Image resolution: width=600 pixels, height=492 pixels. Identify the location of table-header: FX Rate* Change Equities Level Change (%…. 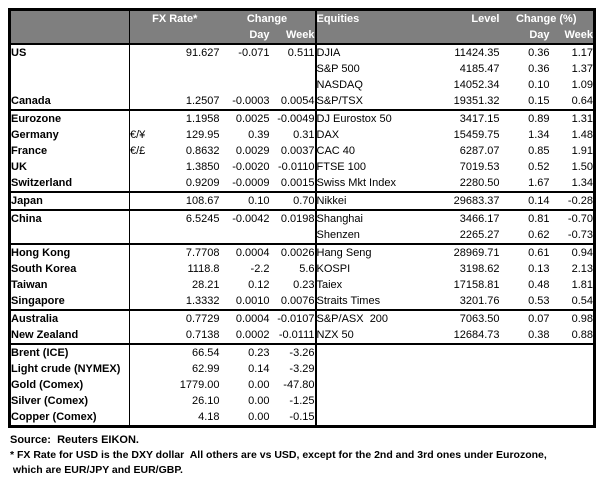
(302, 27).